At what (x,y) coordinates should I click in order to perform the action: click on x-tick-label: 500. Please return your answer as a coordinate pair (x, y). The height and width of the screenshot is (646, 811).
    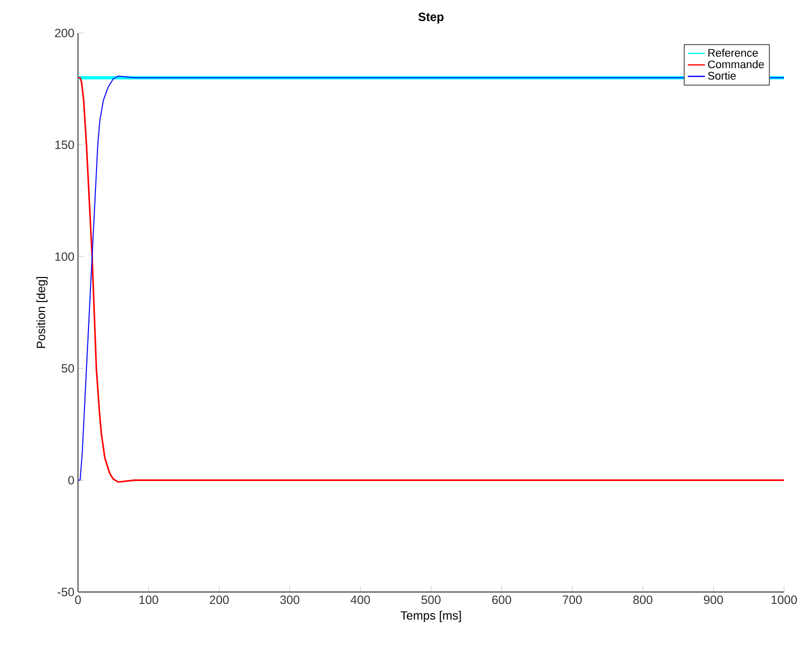
    Looking at the image, I should click on (431, 600).